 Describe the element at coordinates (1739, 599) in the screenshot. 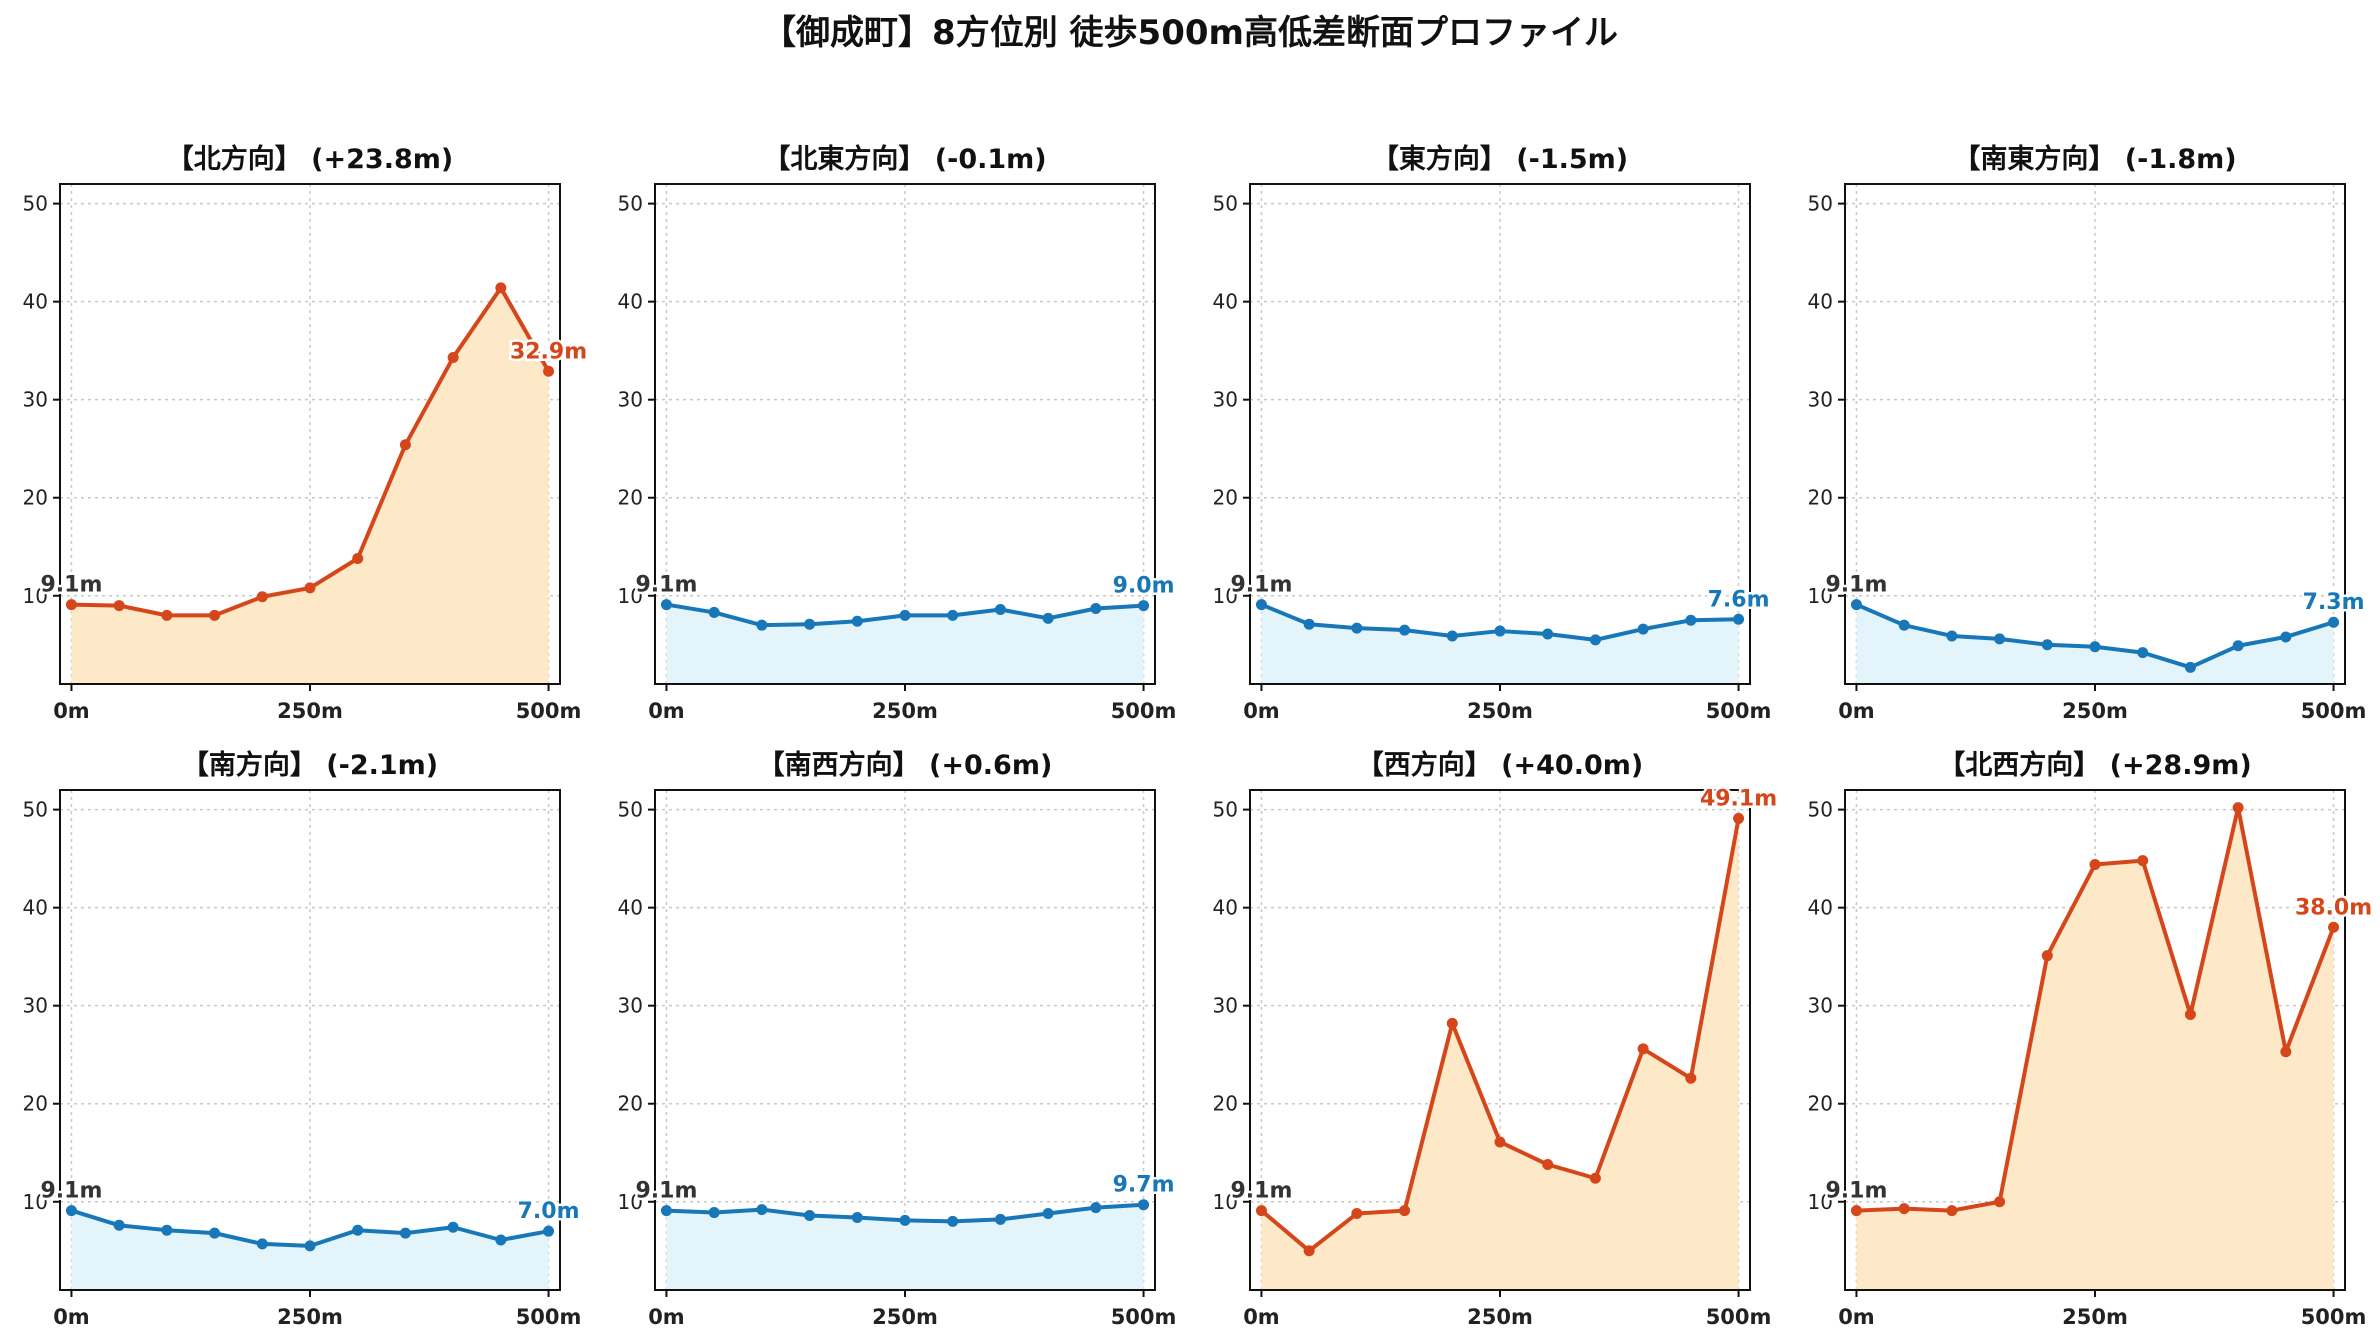

I see `end-elevation-label: 7.6m` at that location.